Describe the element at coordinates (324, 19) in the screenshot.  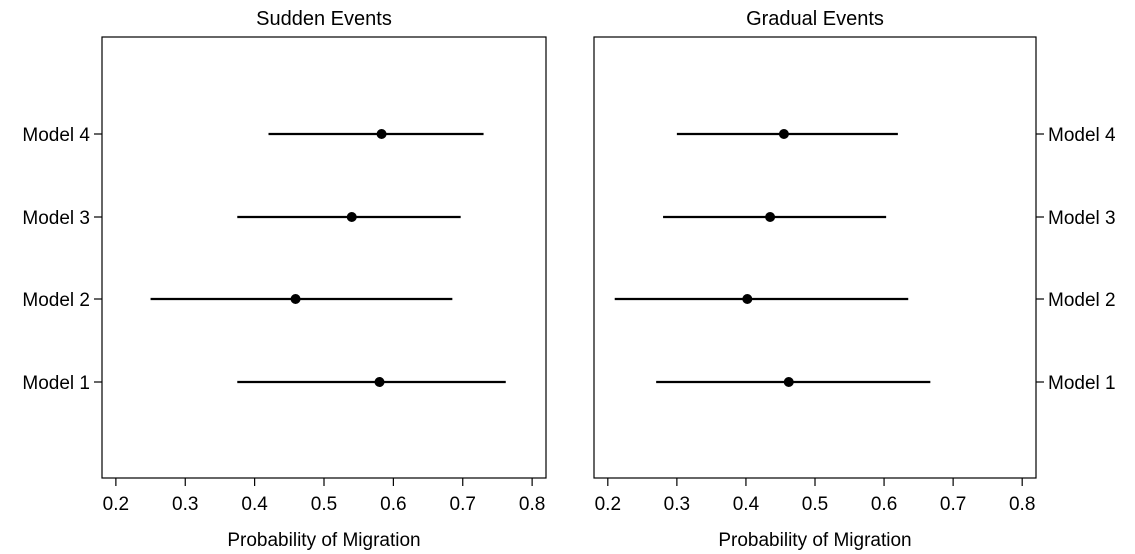
I see `panel-title: Sudden Events` at that location.